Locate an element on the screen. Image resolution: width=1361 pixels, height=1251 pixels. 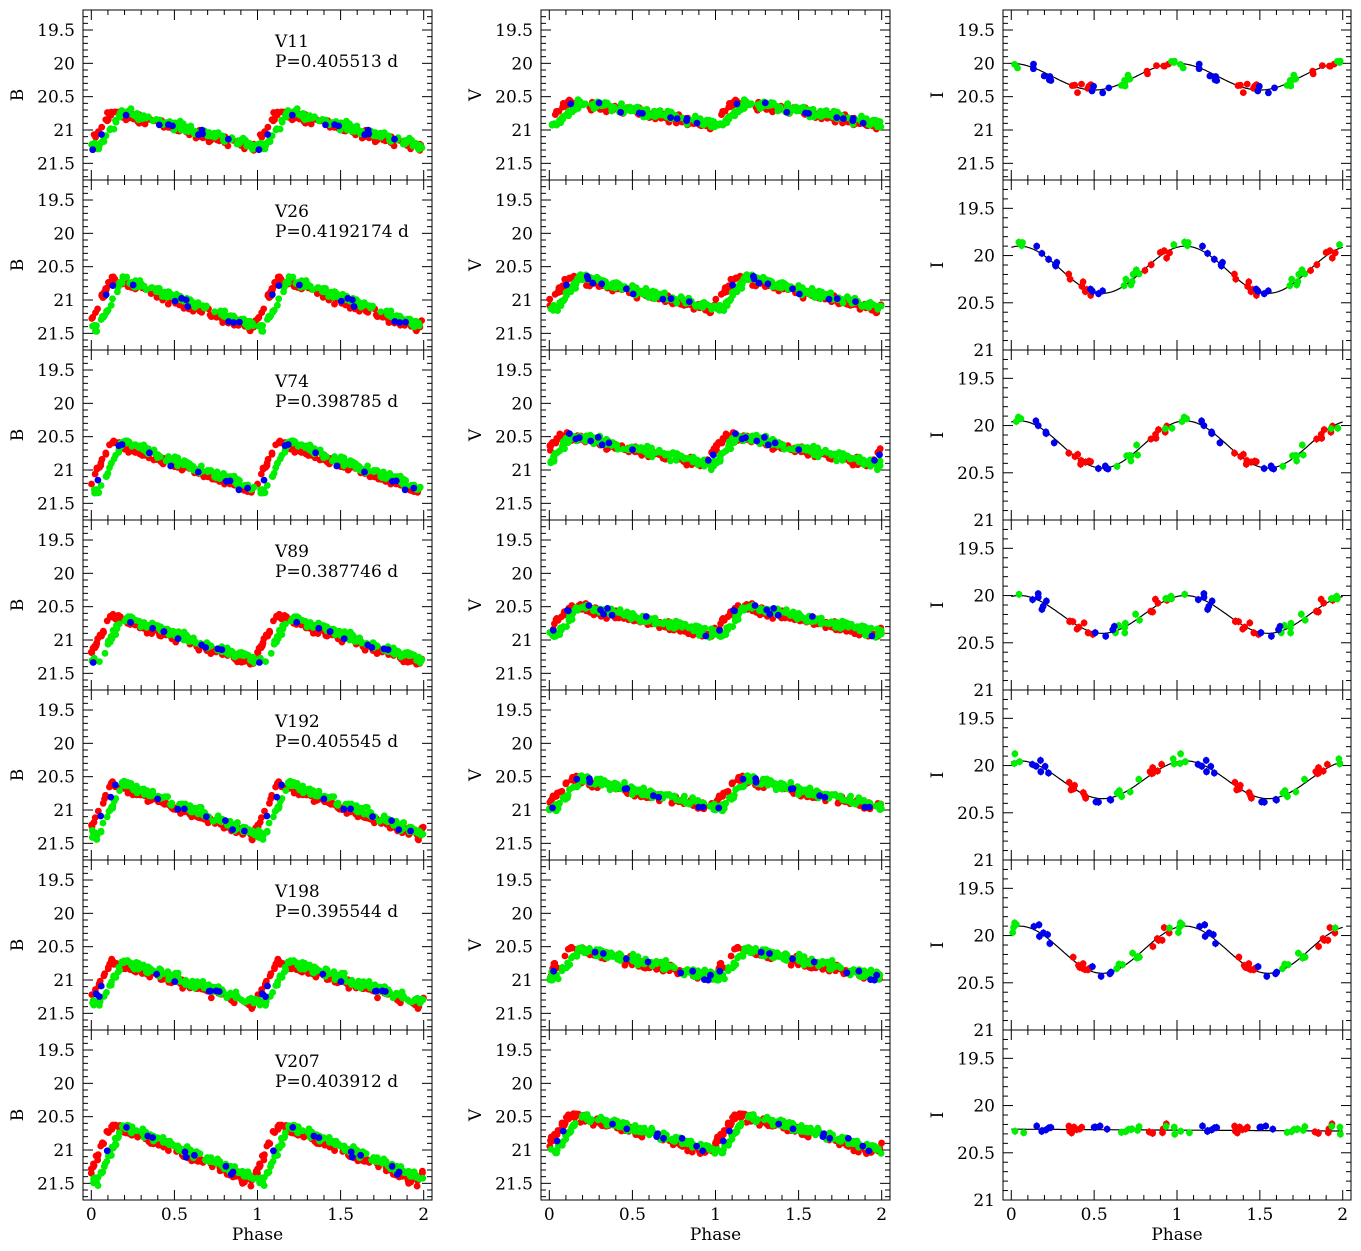
panel-frame is located at coordinates (1177, 95).